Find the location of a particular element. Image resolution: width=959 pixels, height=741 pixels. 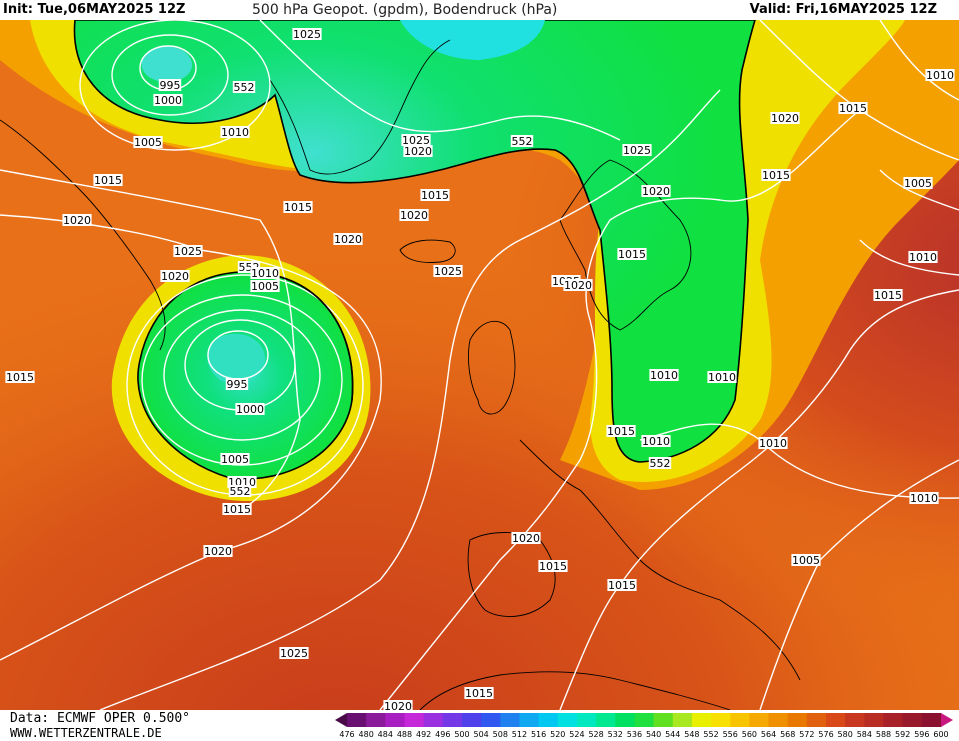

legend-tick-label: 516 is located at coordinates (538, 734).